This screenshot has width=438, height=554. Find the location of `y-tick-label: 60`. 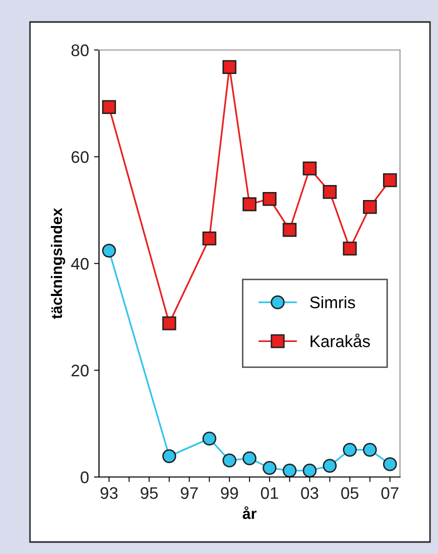

y-tick-label: 60 is located at coordinates (80, 157).